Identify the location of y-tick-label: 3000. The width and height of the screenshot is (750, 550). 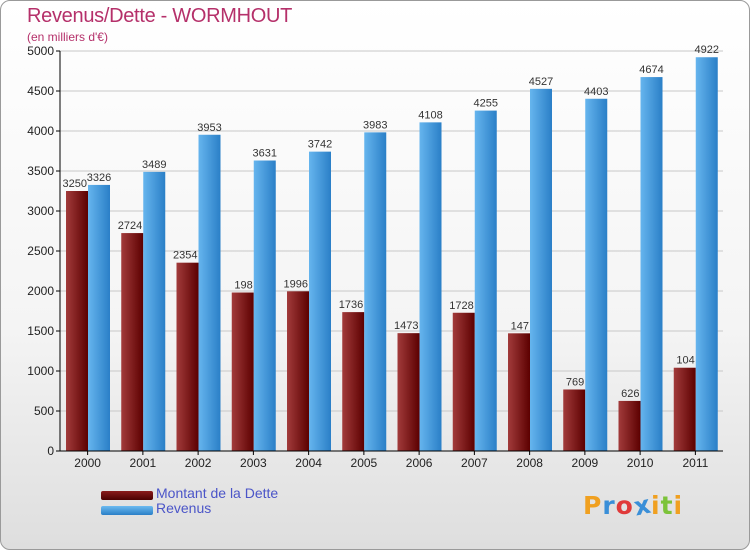
(40, 211).